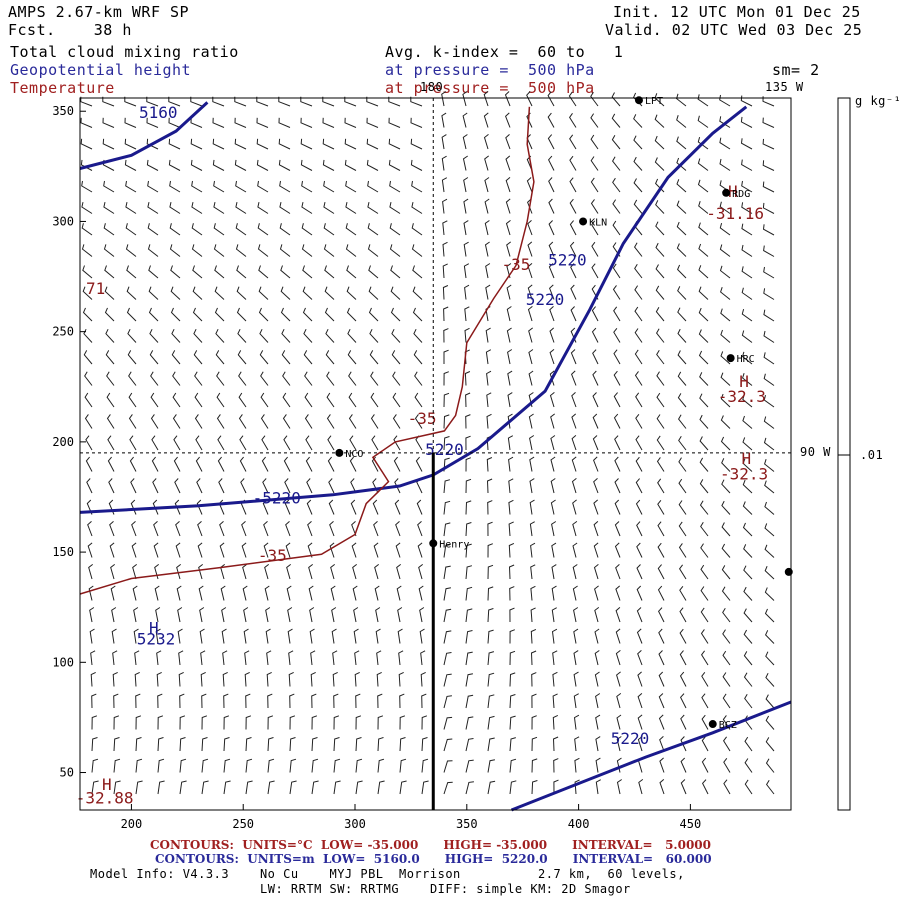  Describe the element at coordinates (144, 135) in the screenshot. I see `height-contour` at that location.